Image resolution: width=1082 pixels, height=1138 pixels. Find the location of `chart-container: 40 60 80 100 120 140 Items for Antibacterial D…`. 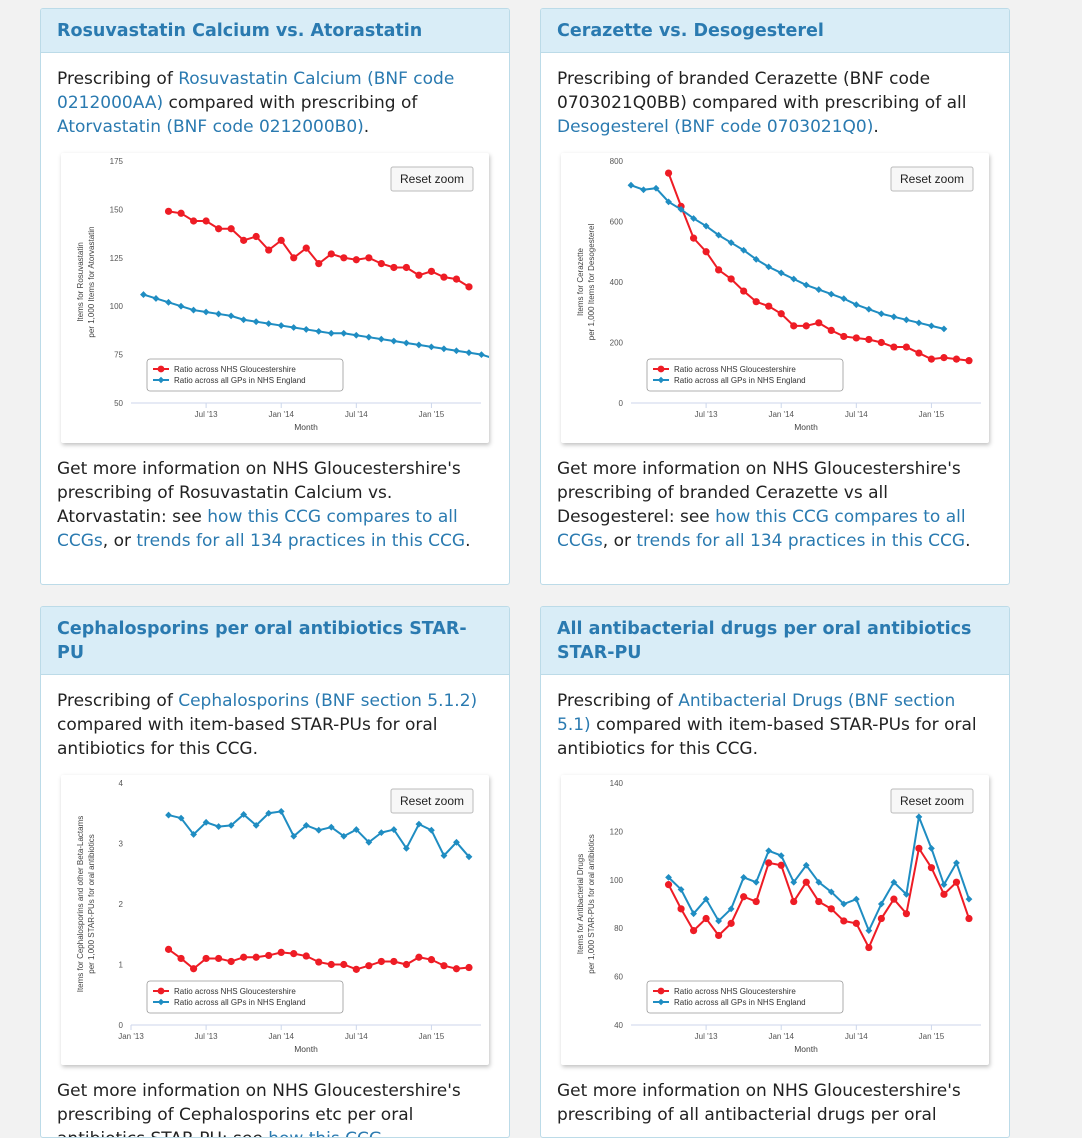

chart-container: 40 60 80 100 120 140 Items for Antibacterial D… is located at coordinates (775, 920).